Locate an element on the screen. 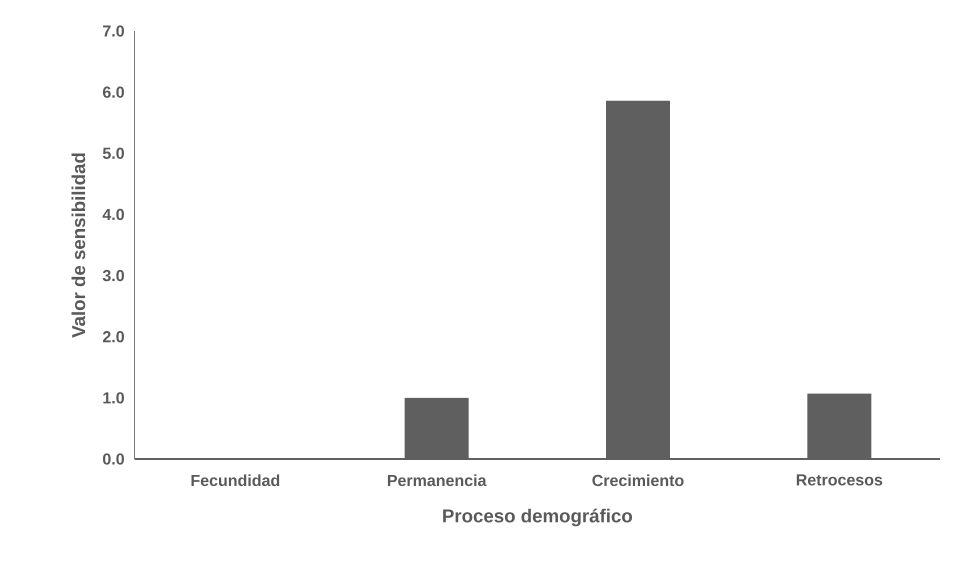  x-tick-label: Fecundidad is located at coordinates (236, 480).